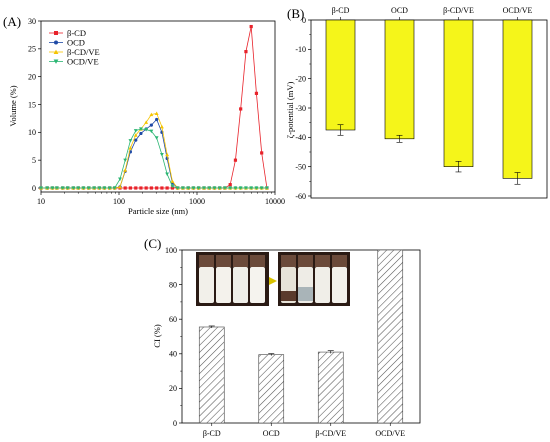 The height and width of the screenshot is (442, 550). What do you see at coordinates (173, 337) in the screenshot?
I see `chart-c-y-ticks: 0 20 40 60 80 100` at bounding box center [173, 337].